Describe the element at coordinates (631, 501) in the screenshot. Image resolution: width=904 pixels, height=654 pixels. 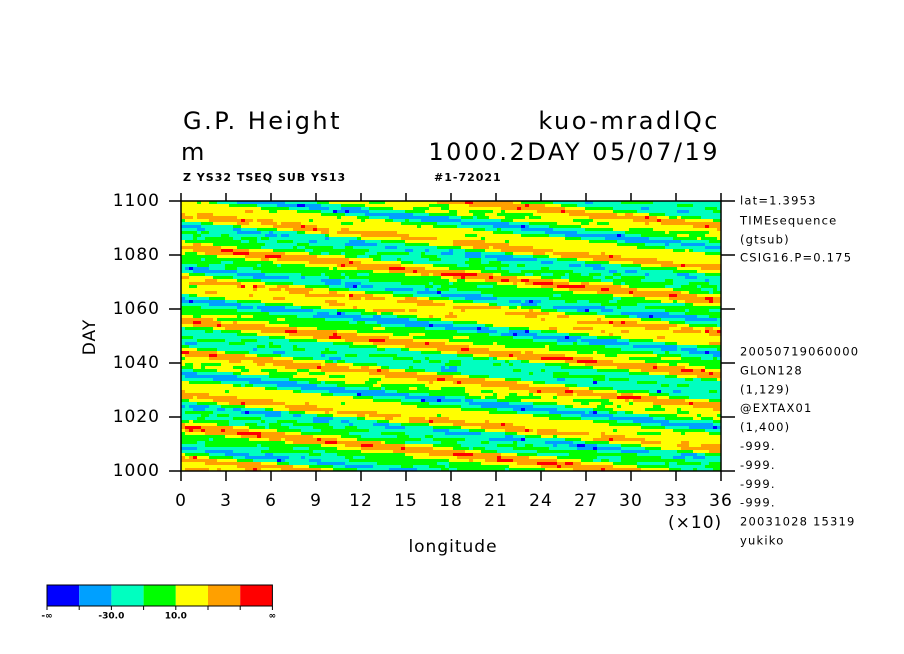
I see `x-tick-label: 30` at that location.